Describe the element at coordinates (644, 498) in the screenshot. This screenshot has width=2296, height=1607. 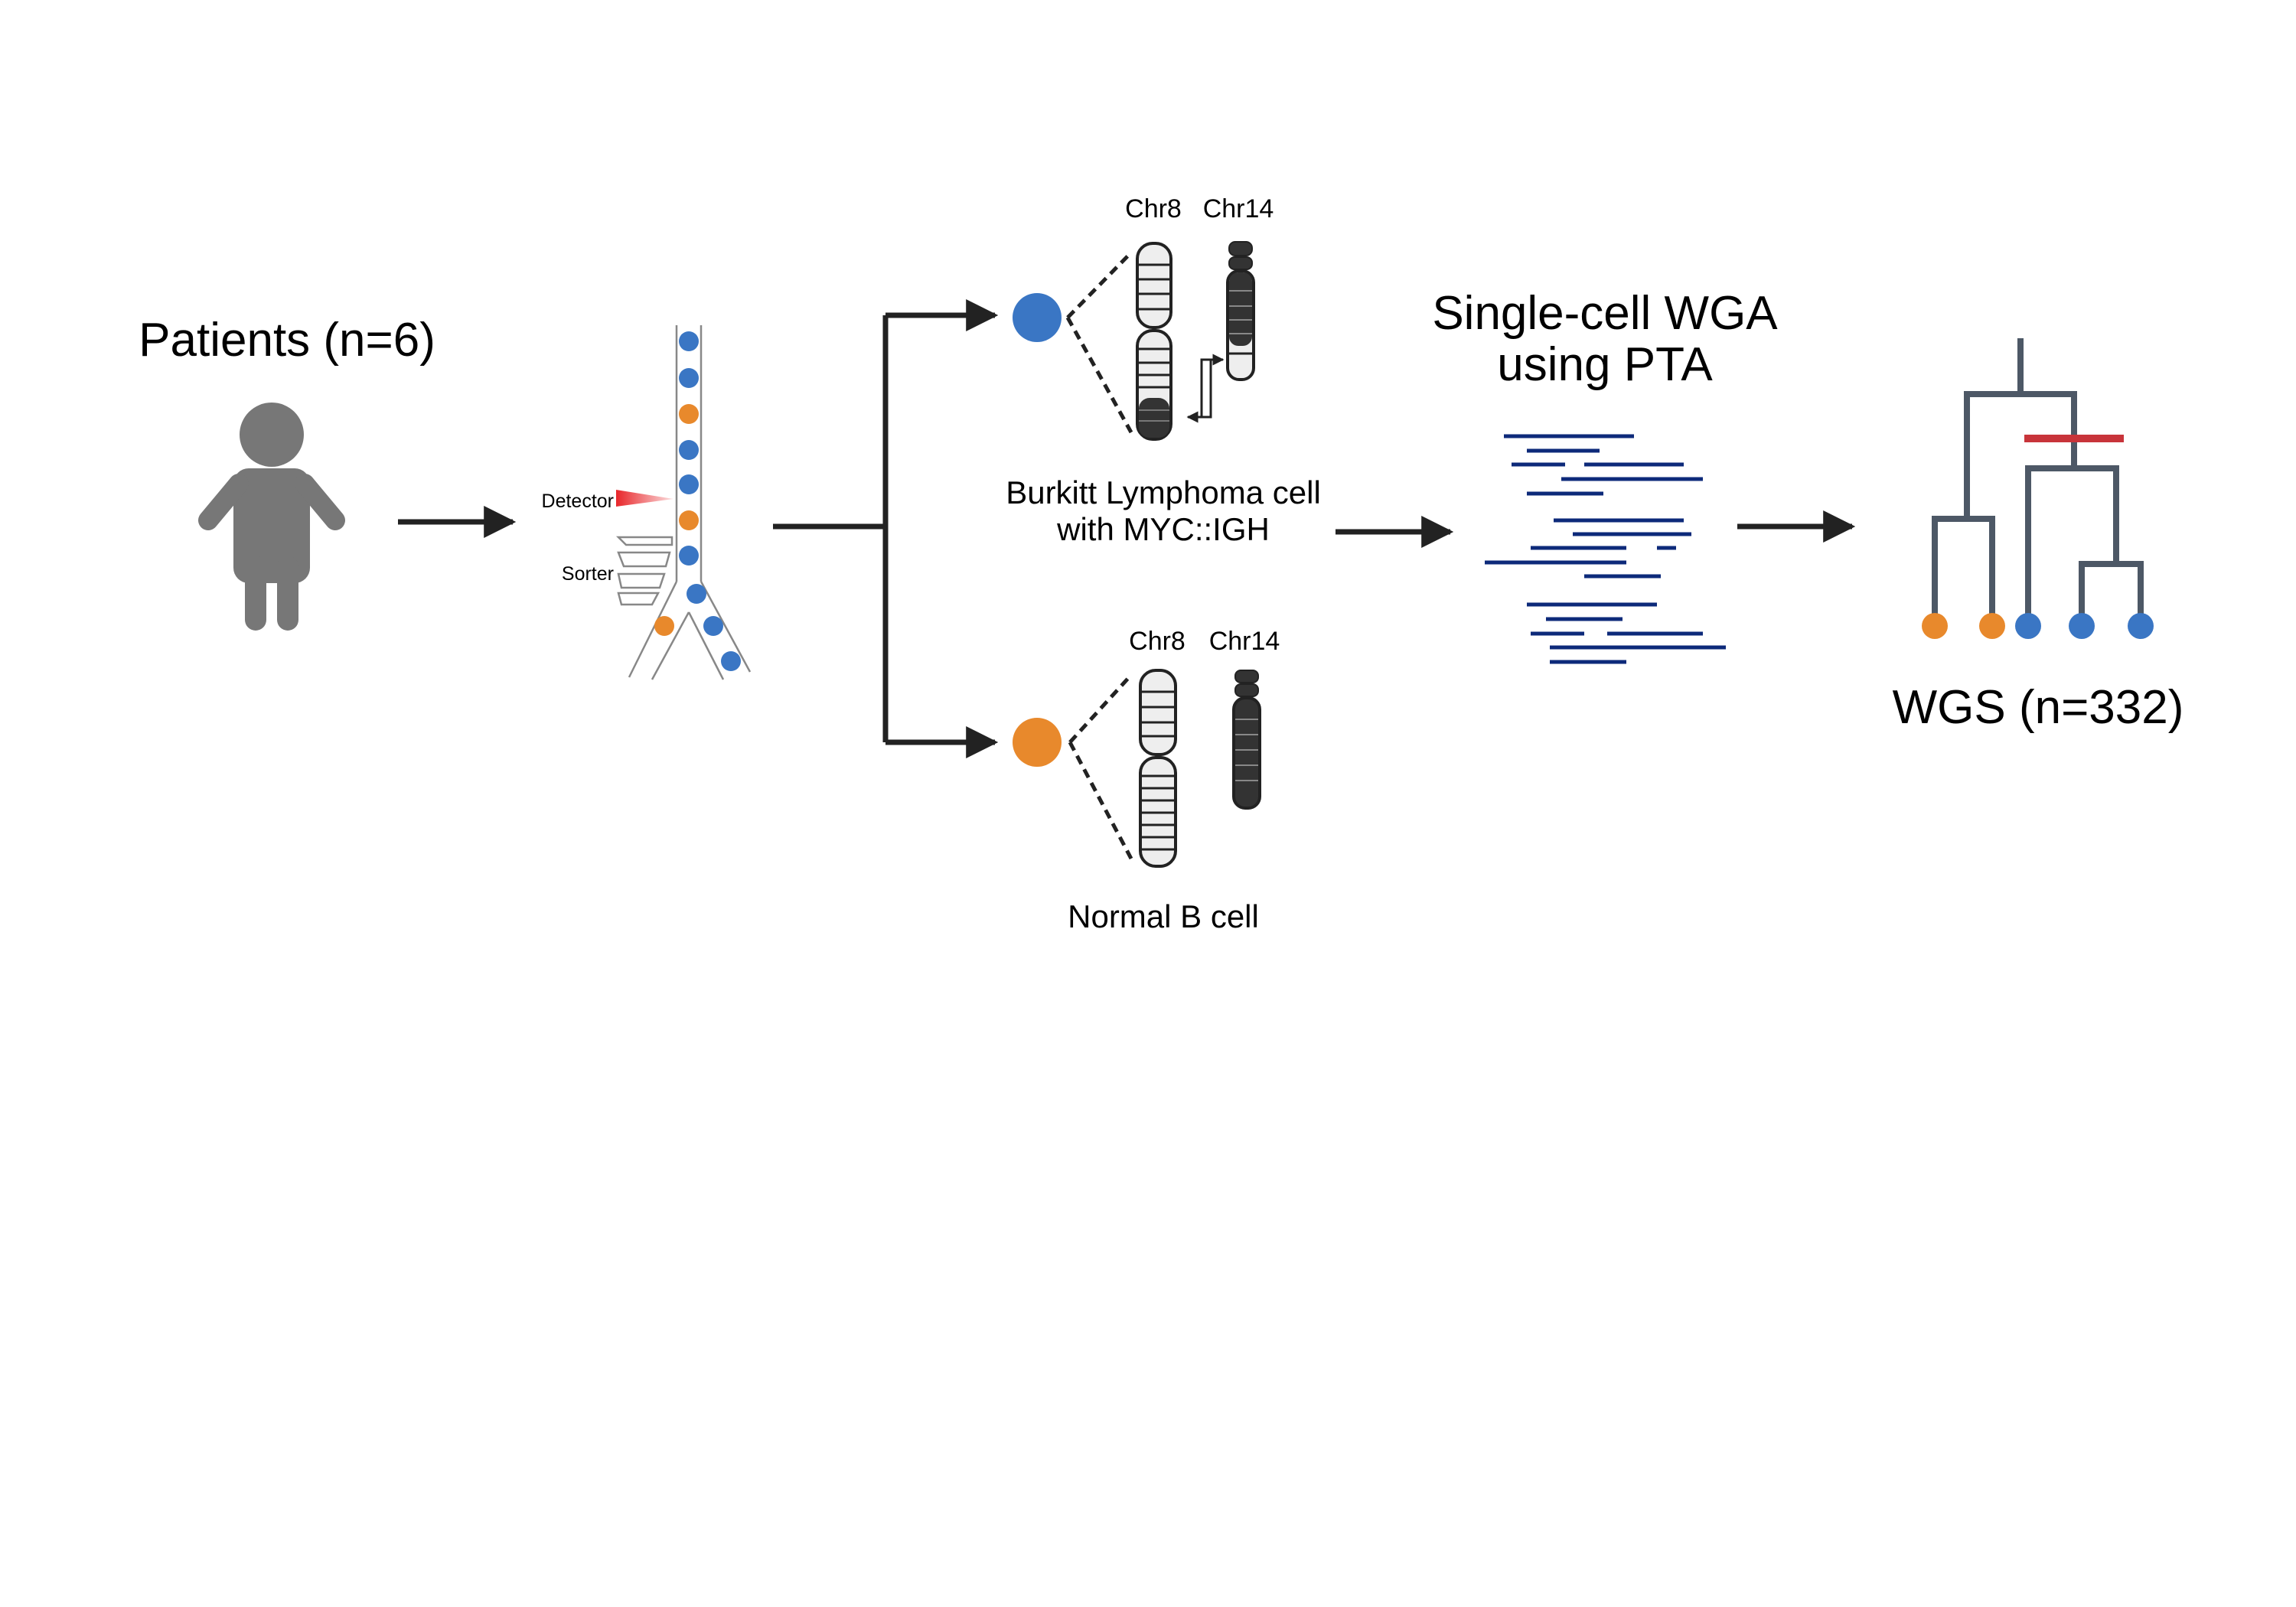
I see `detector-beam-icon` at that location.